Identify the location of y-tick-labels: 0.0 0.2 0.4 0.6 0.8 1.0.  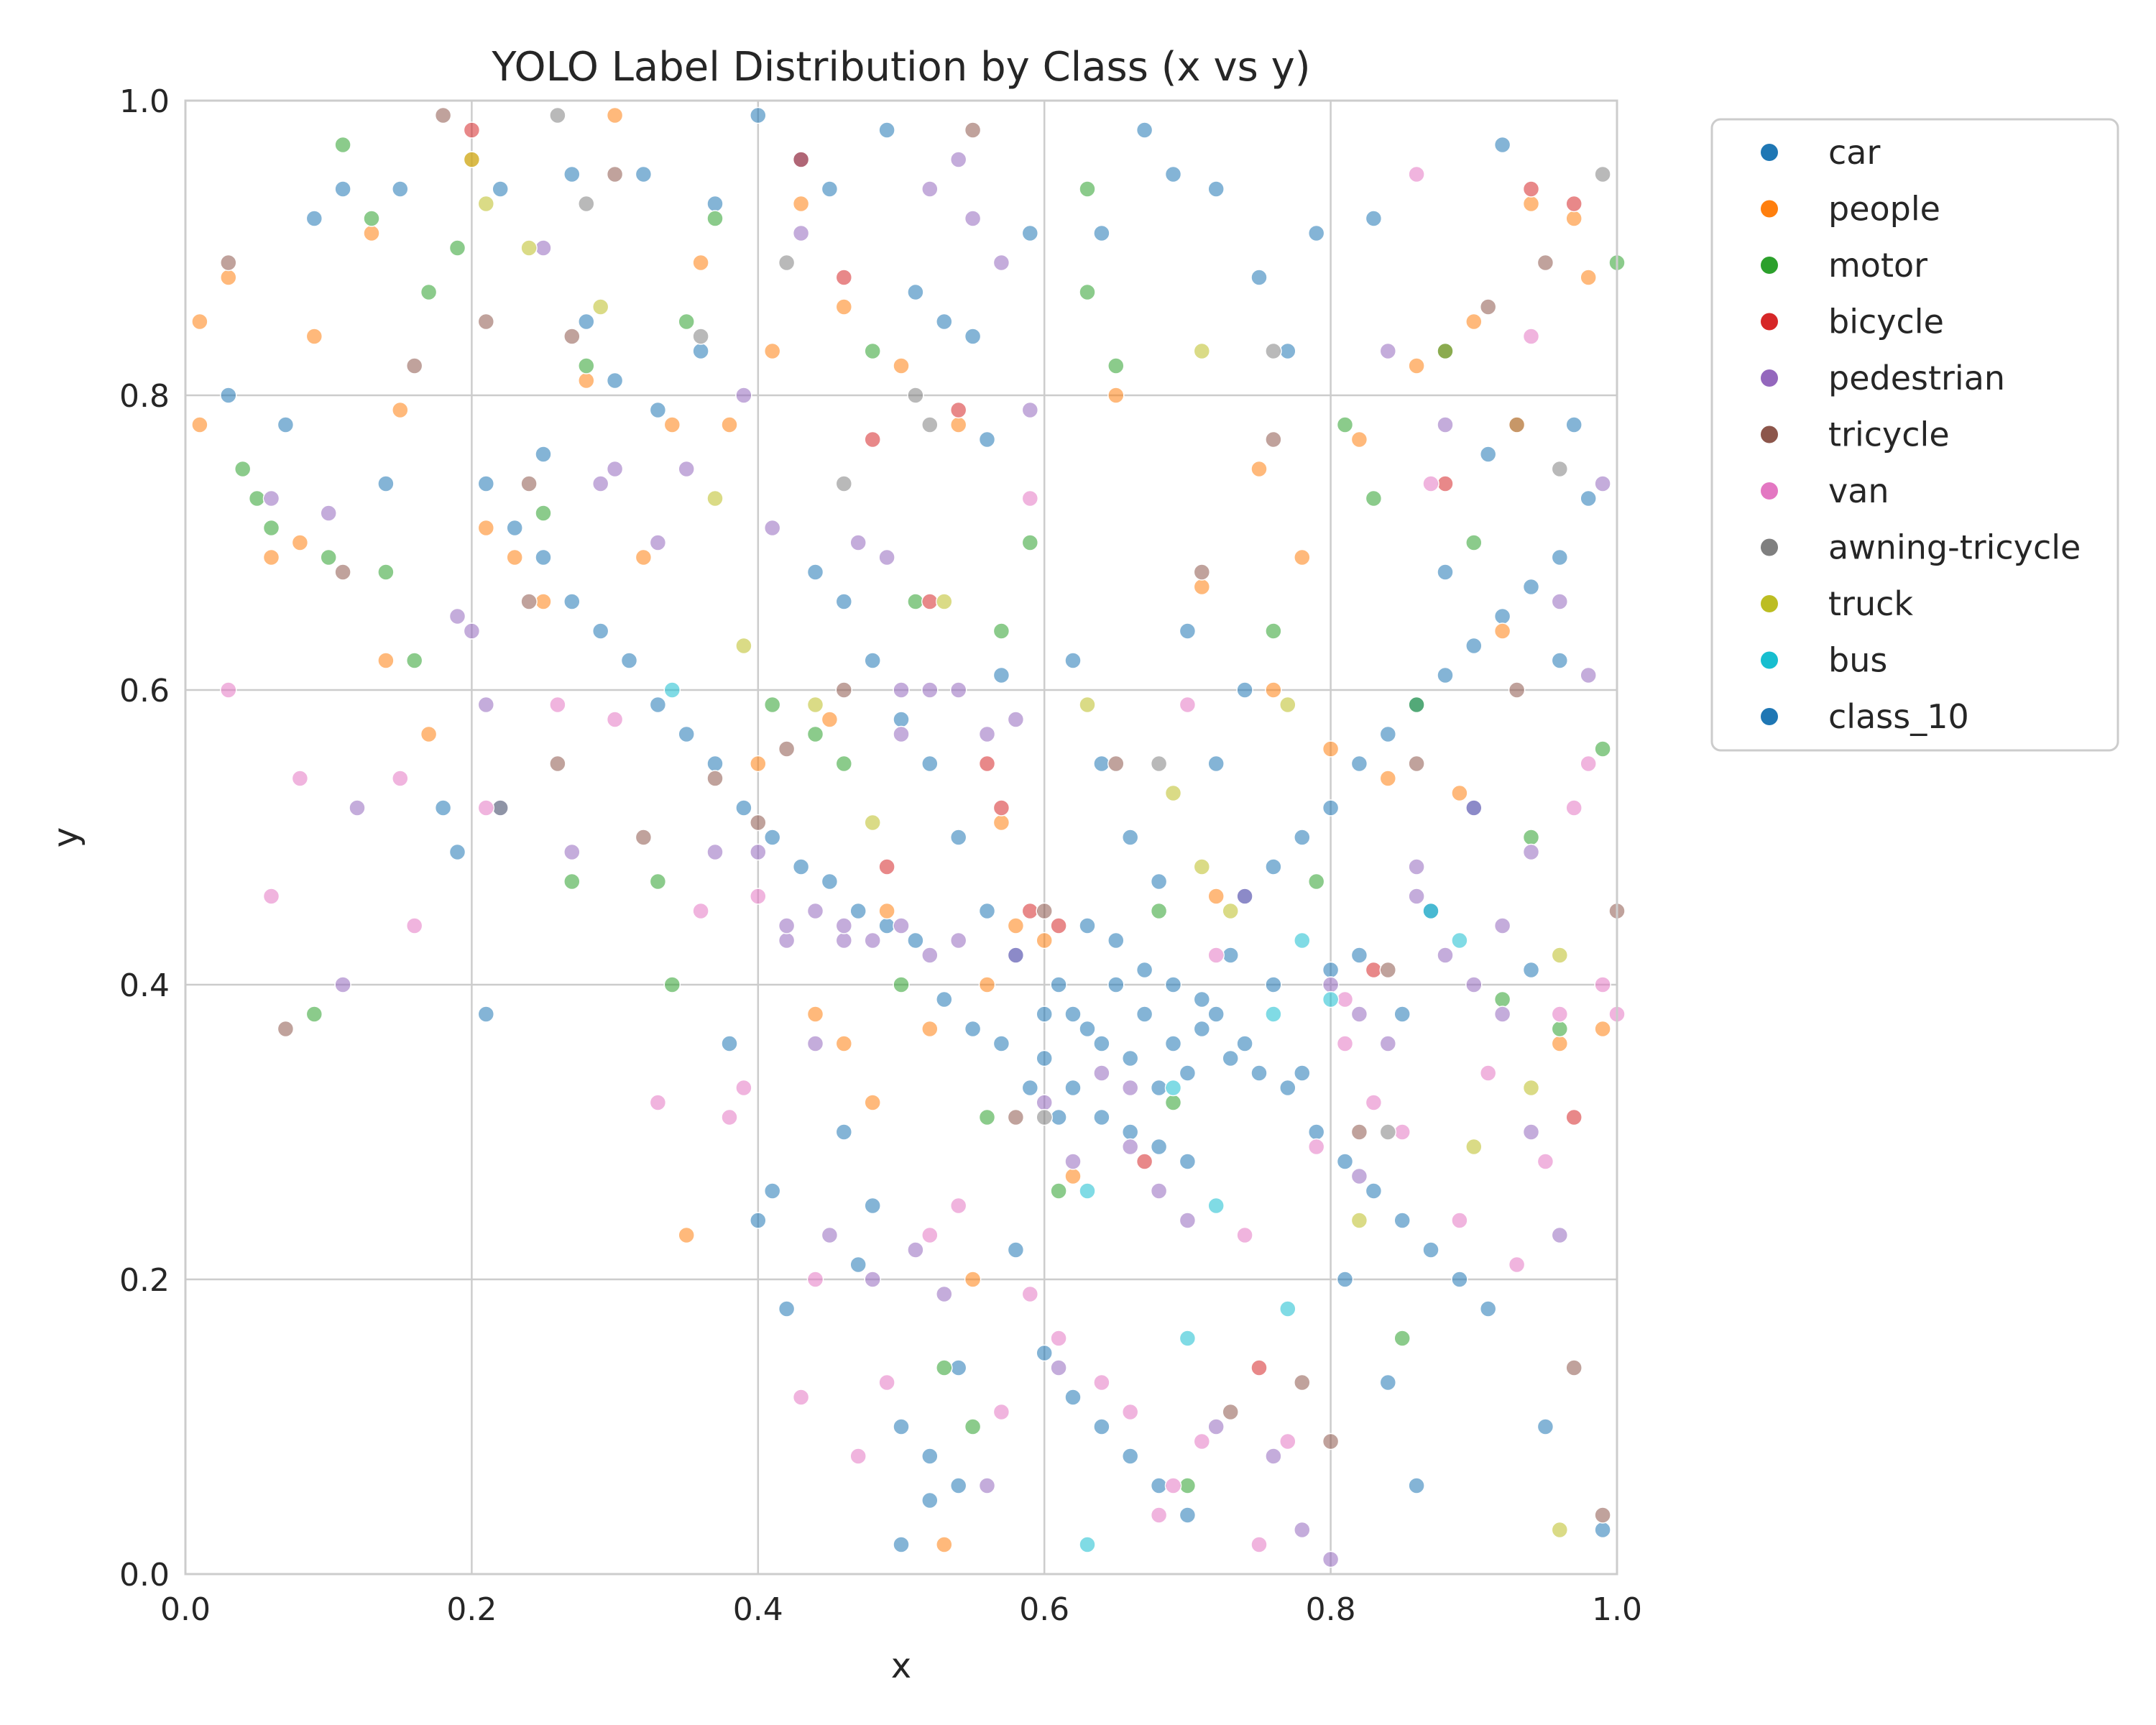
(144, 838).